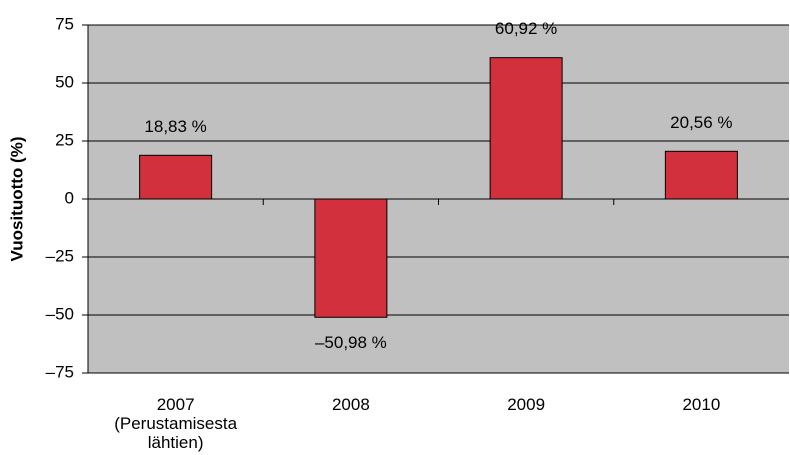  Describe the element at coordinates (526, 404) in the screenshot. I see `x-tick-label: 2009` at that location.